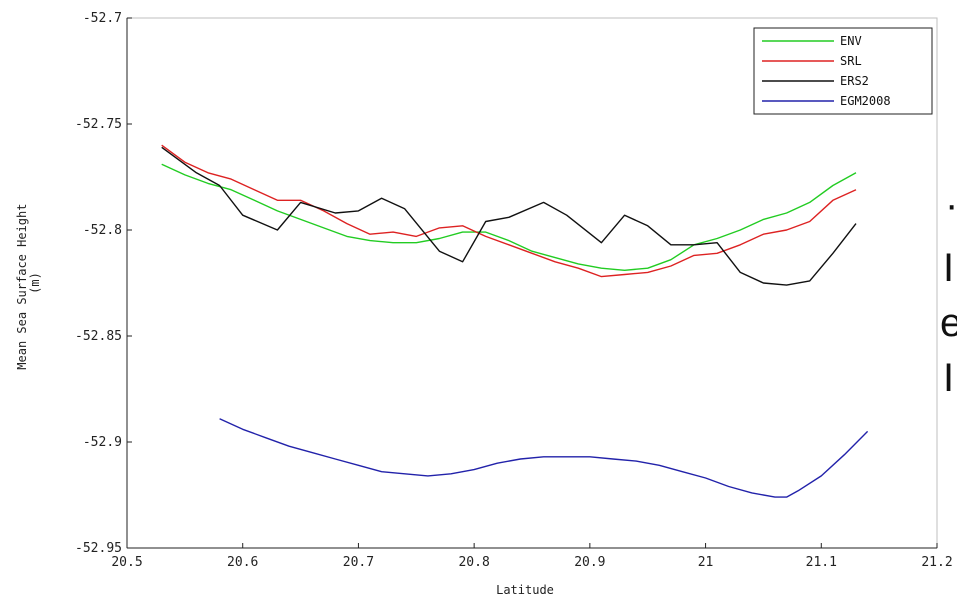 The width and height of the screenshot is (957, 601). I want to click on y-tick-label: -52.8, so click(102, 230).